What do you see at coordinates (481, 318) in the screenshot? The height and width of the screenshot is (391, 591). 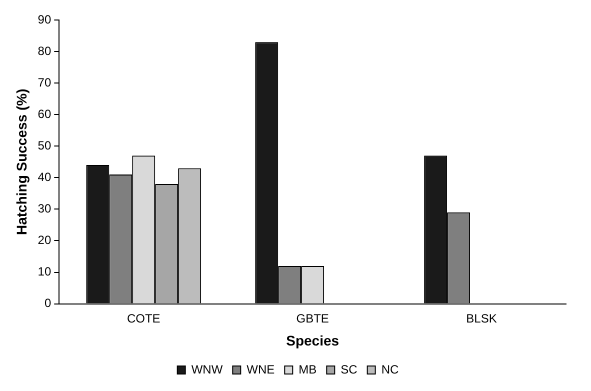 I see `x-tick-label: BLSK` at bounding box center [481, 318].